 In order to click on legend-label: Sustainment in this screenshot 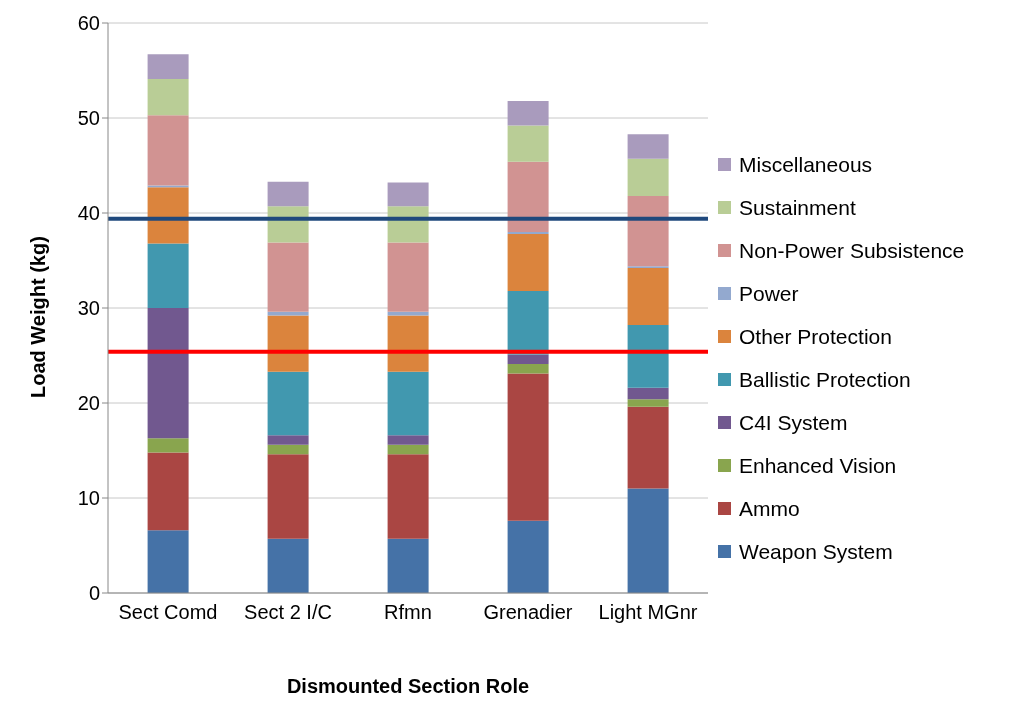, I will do `click(797, 207)`.